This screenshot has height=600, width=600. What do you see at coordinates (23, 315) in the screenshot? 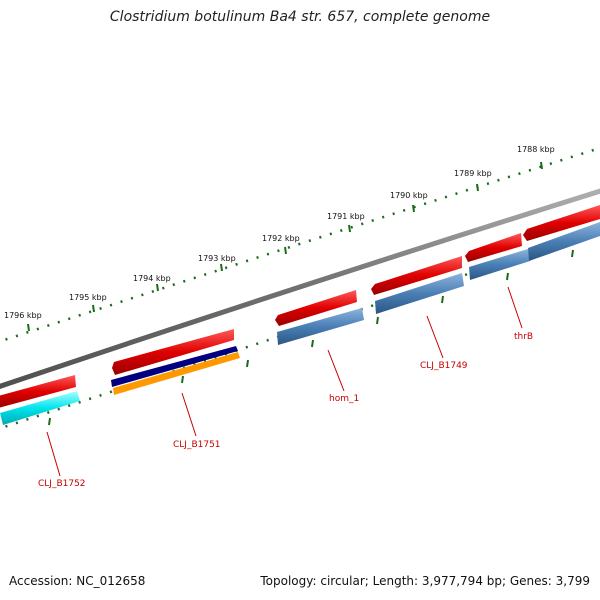
I see `kbp-label-1796: 1796 kbp` at bounding box center [23, 315].